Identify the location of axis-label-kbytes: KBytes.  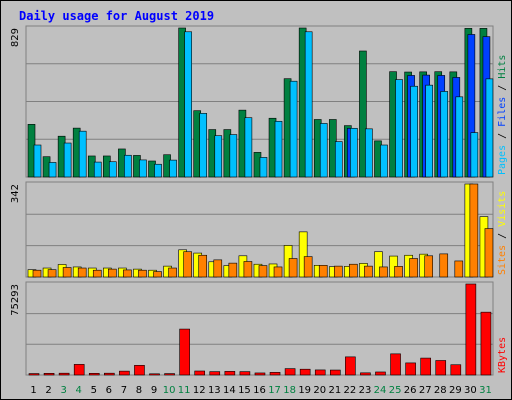
(502, 355).